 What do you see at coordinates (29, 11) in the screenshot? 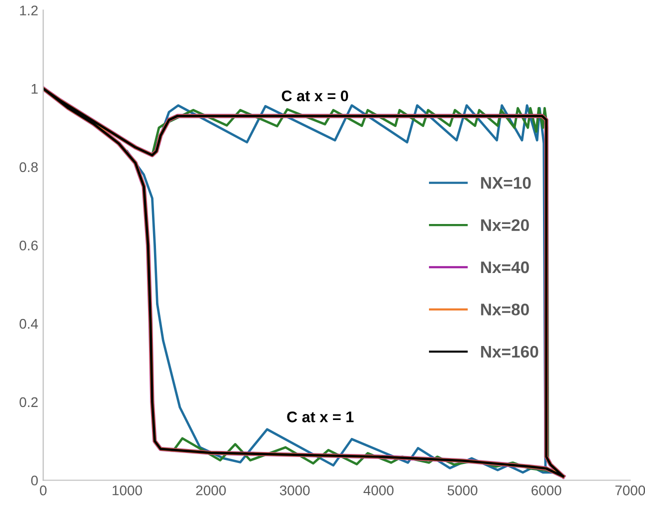
I see `y-tick-label: 1.2` at bounding box center [29, 11].